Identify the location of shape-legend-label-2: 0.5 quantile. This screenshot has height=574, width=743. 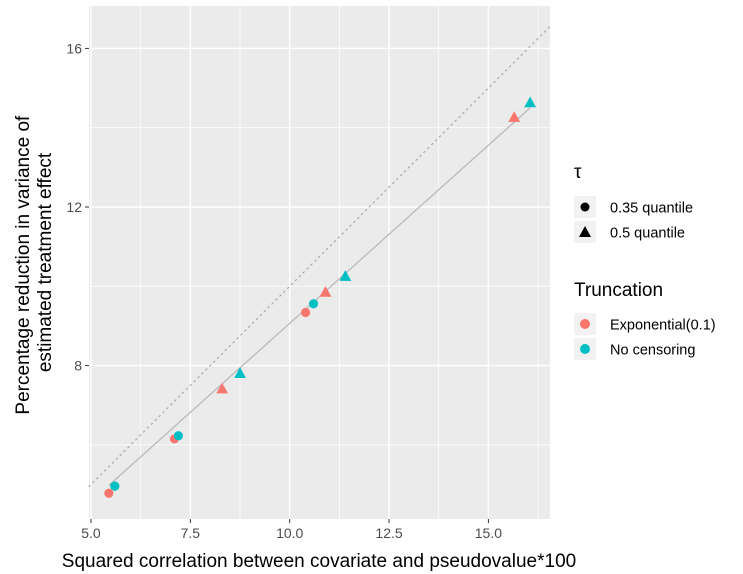
(647, 234).